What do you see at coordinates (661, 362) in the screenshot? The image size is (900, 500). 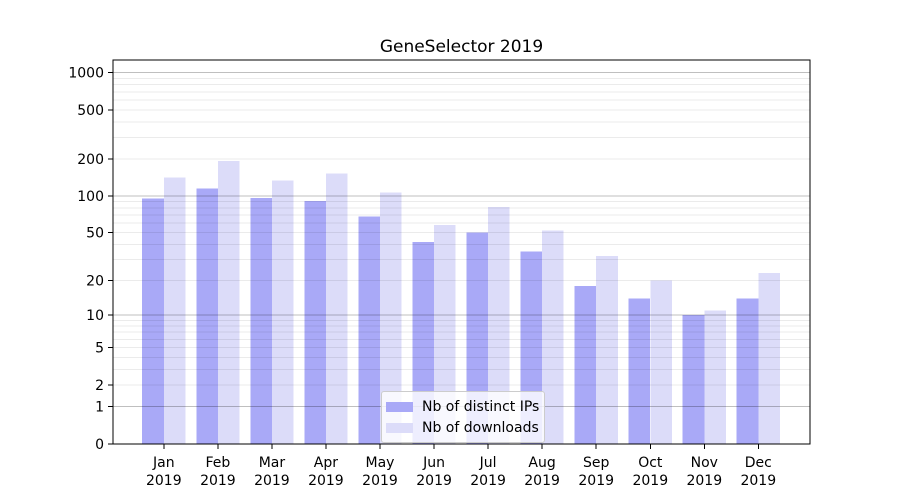 I see `bar-downloads-oct` at bounding box center [661, 362].